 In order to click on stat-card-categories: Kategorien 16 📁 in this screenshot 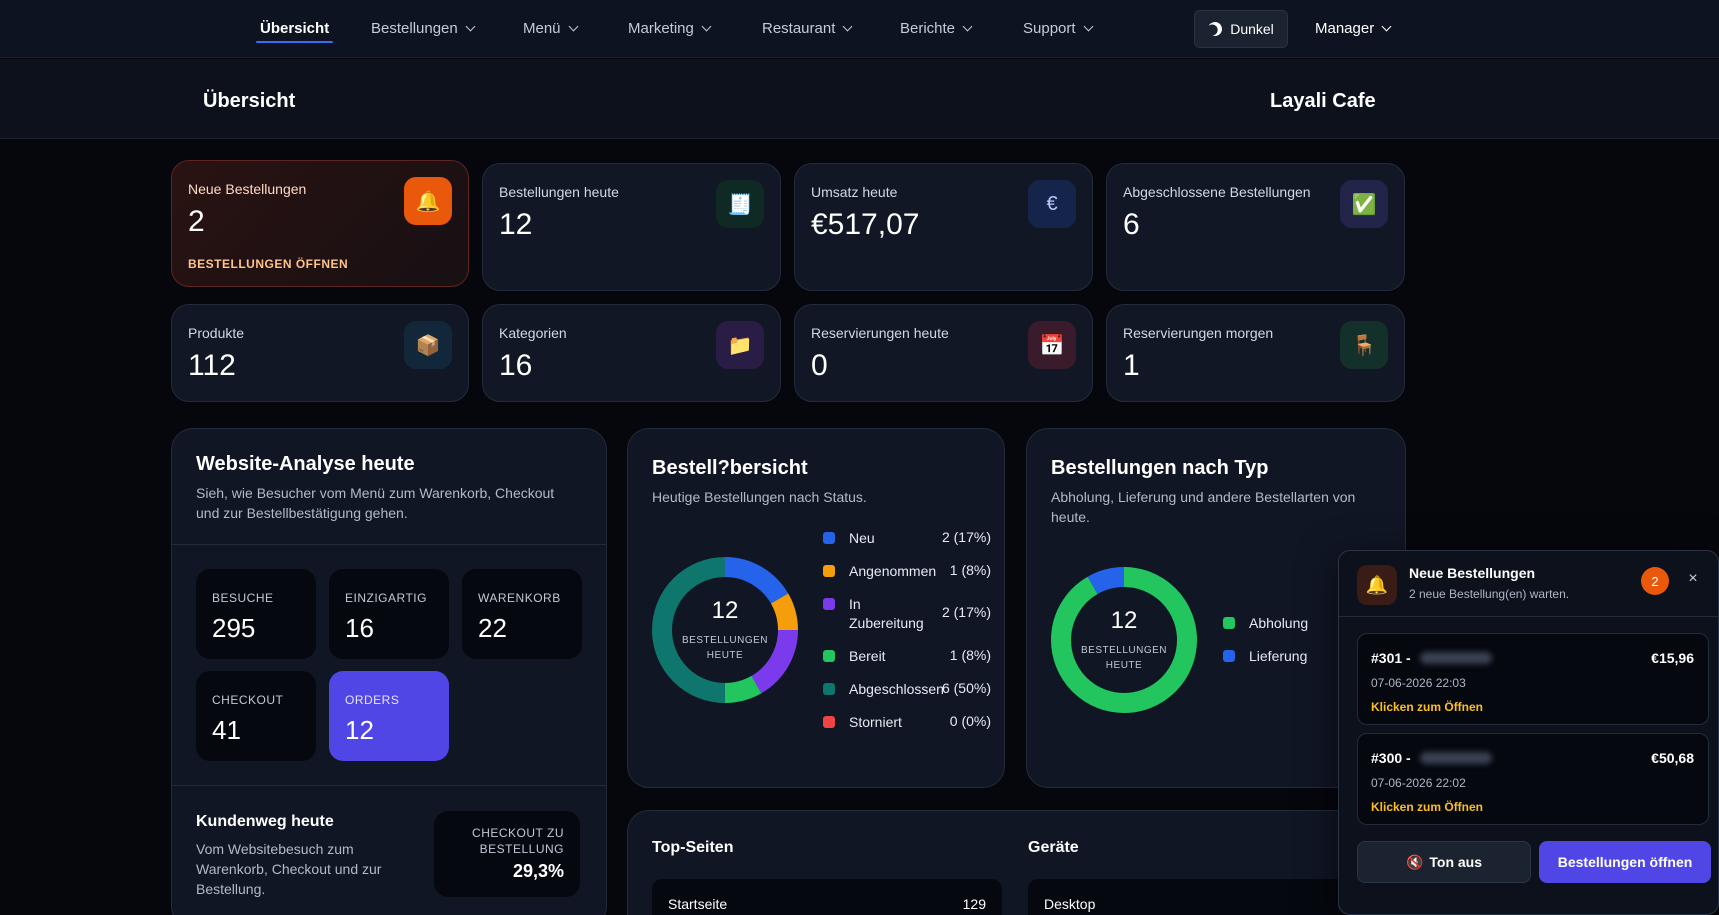, I will do `click(631, 353)`.